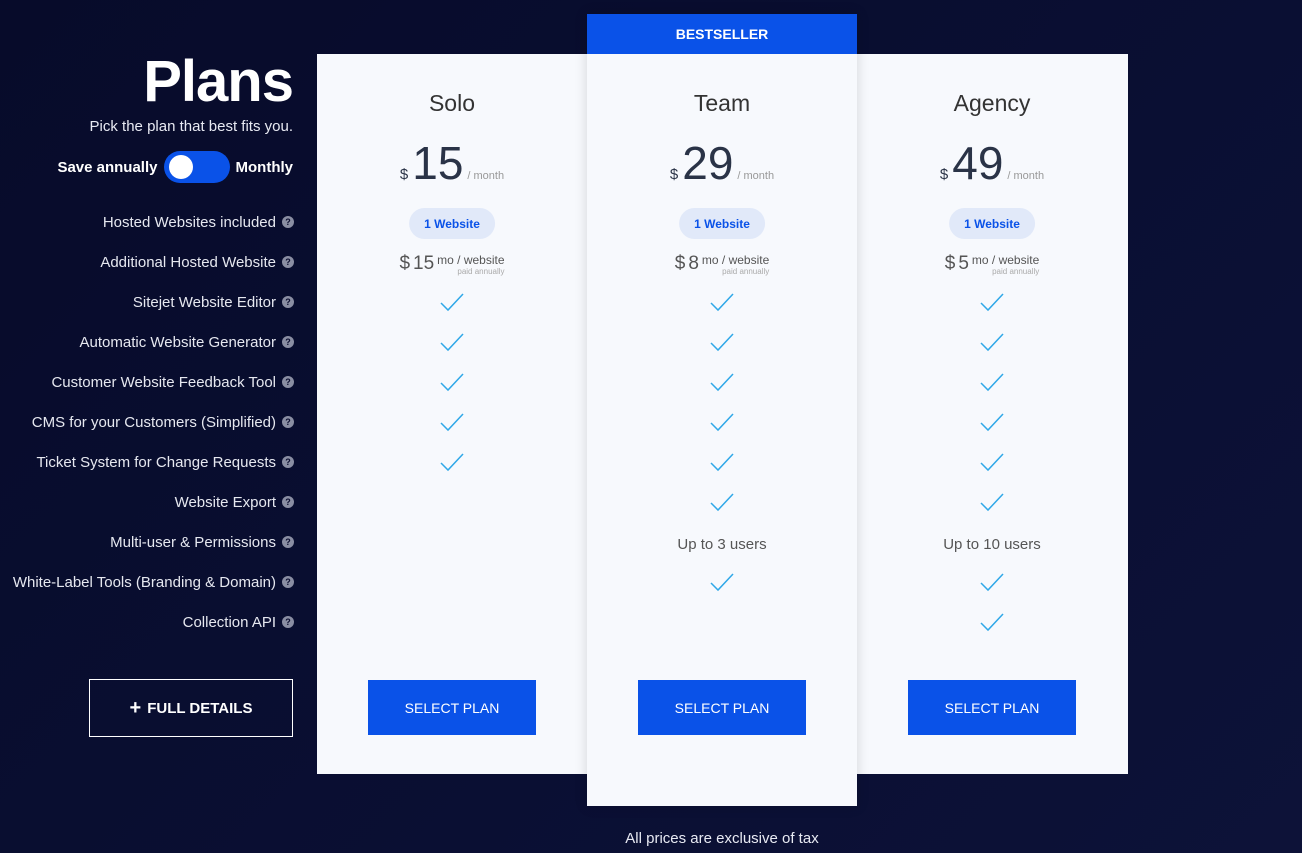 The width and height of the screenshot is (1302, 853). I want to click on feature-label: Multi-user & Permissions?, so click(202, 542).